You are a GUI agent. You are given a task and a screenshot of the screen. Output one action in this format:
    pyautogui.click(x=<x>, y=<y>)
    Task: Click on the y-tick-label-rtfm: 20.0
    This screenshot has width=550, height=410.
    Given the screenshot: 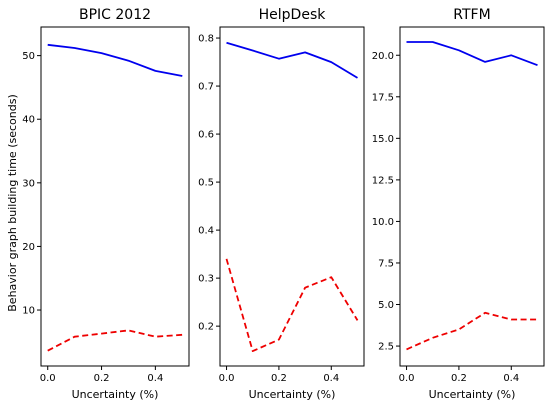 What is the action you would take?
    pyautogui.click(x=383, y=56)
    